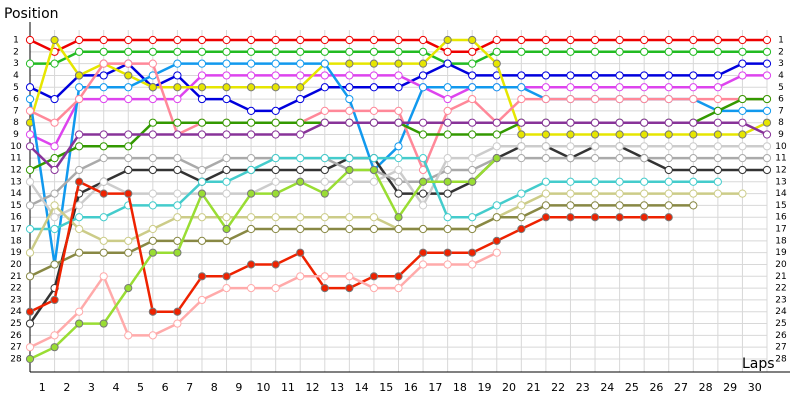 The height and width of the screenshot is (400, 800). Describe the element at coordinates (16, 312) in the screenshot. I see `y-tick-label: 24` at that location.